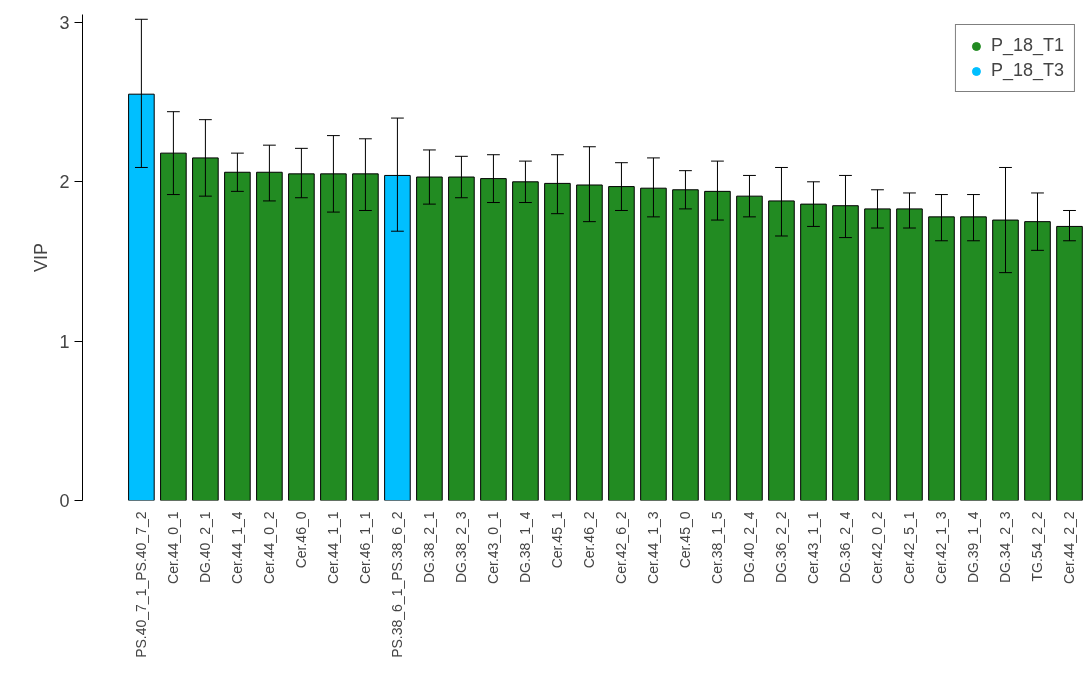  What do you see at coordinates (237, 547) in the screenshot?
I see `x-tick-label: Cer.44_1_4` at bounding box center [237, 547].